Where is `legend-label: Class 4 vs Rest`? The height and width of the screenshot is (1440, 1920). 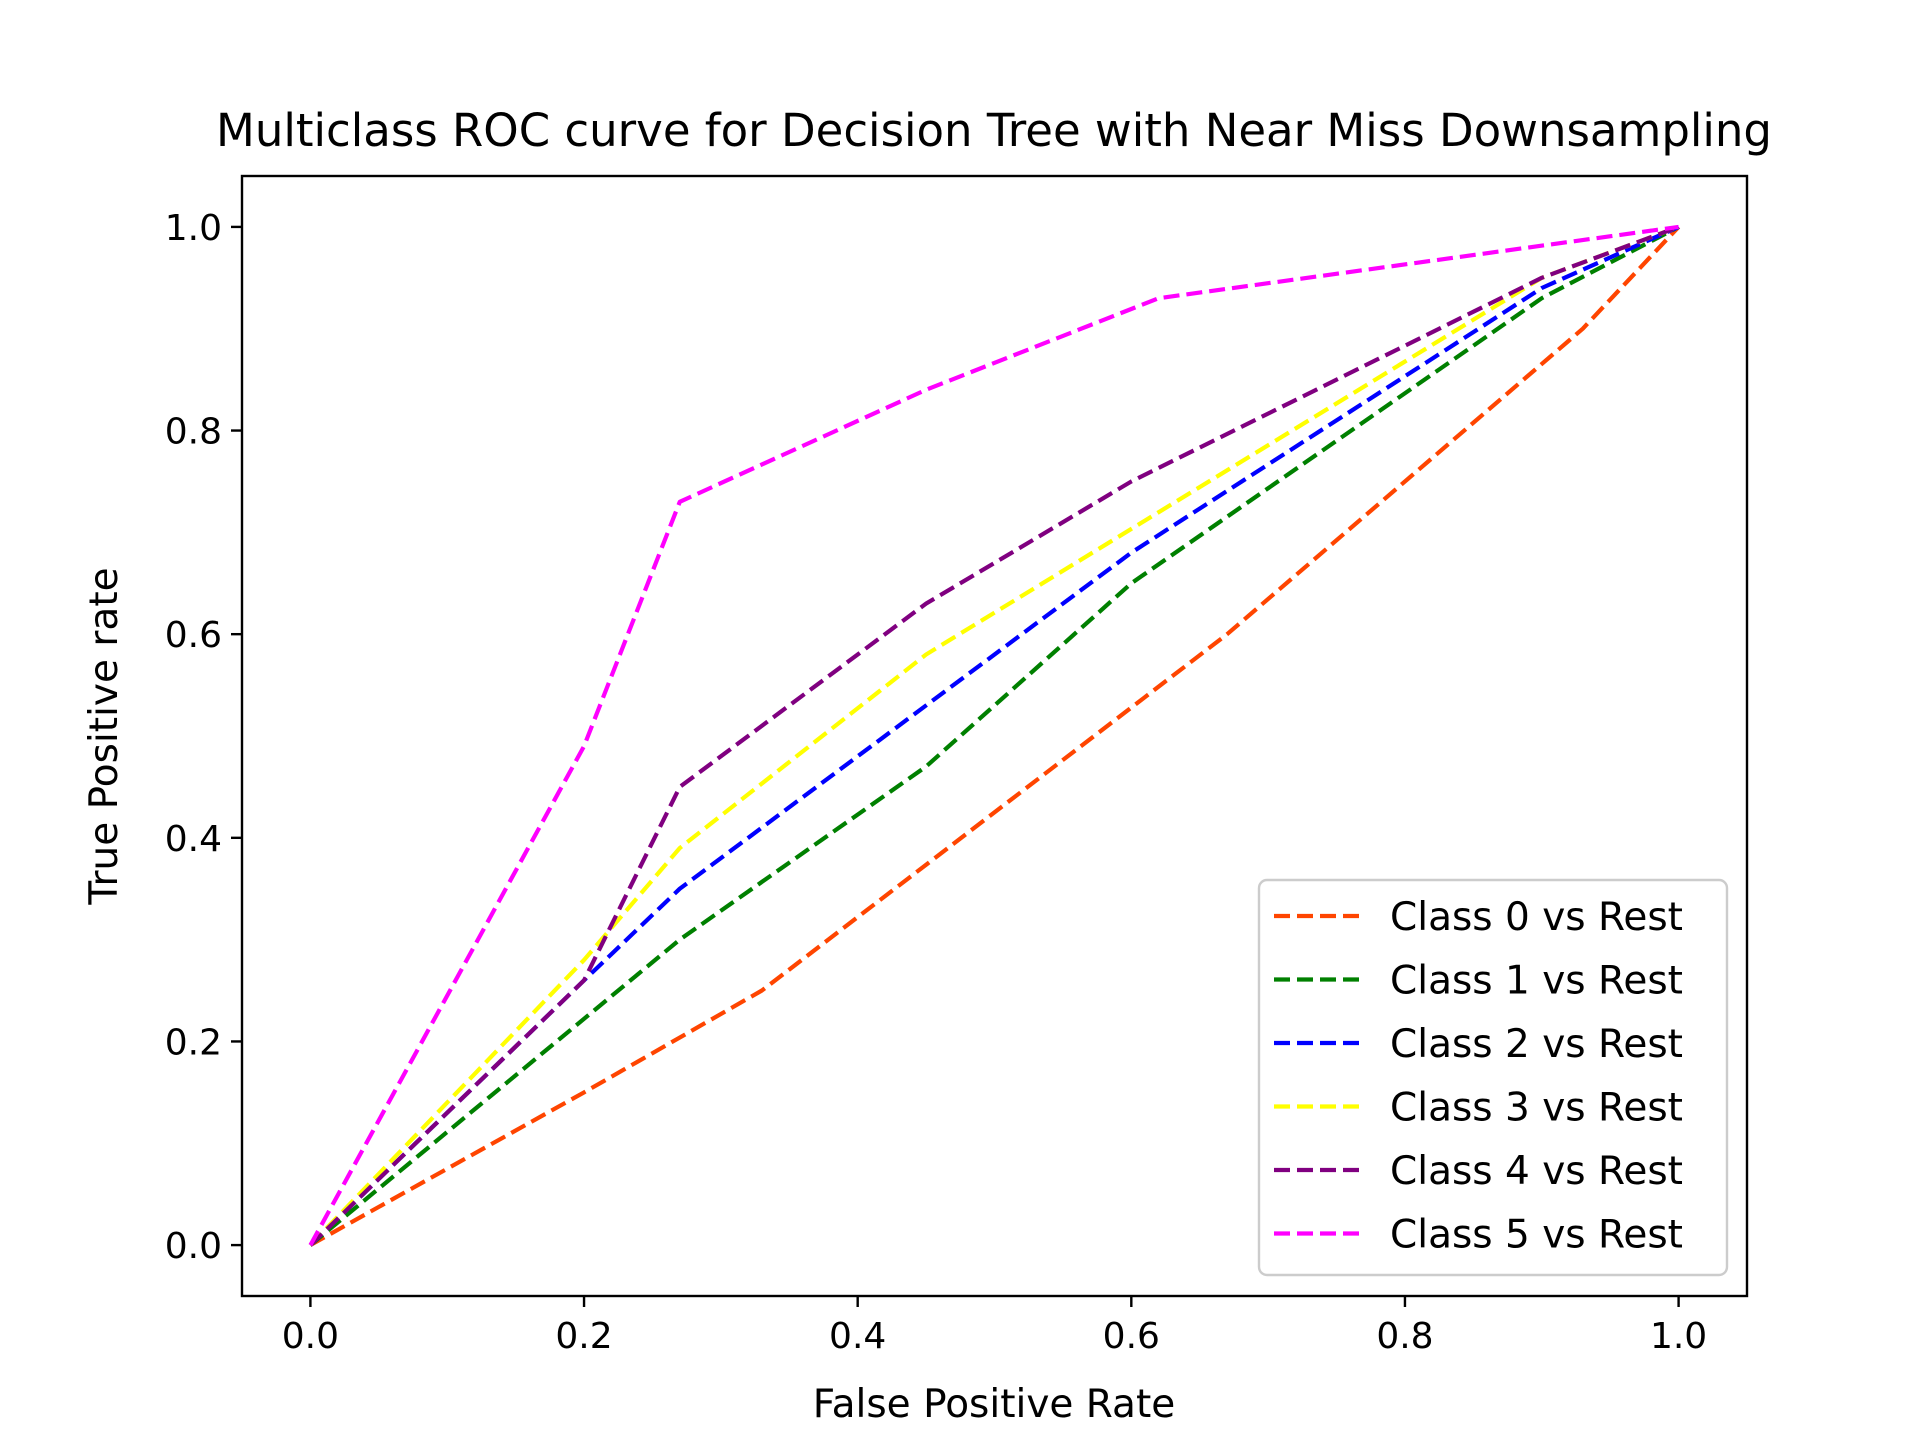
legend-label: Class 4 vs Rest is located at coordinates (1536, 1171).